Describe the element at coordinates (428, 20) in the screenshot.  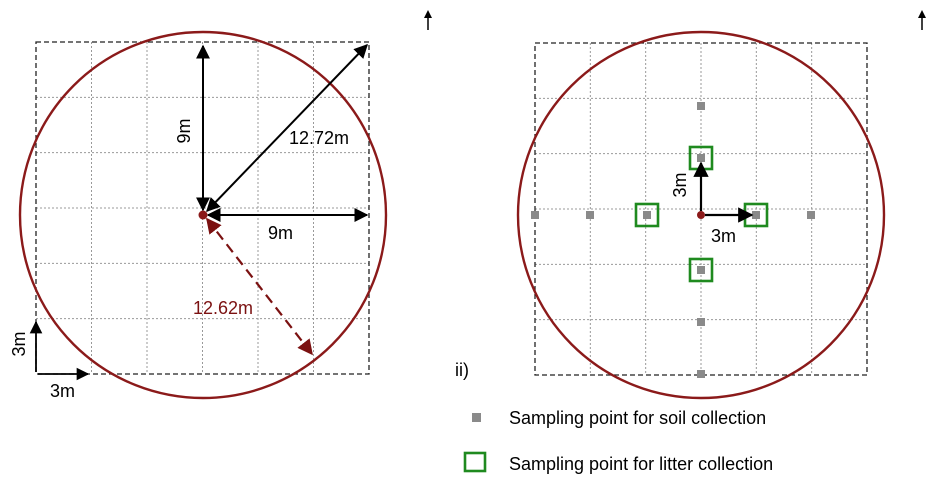
I see `north-arrow-left` at that location.